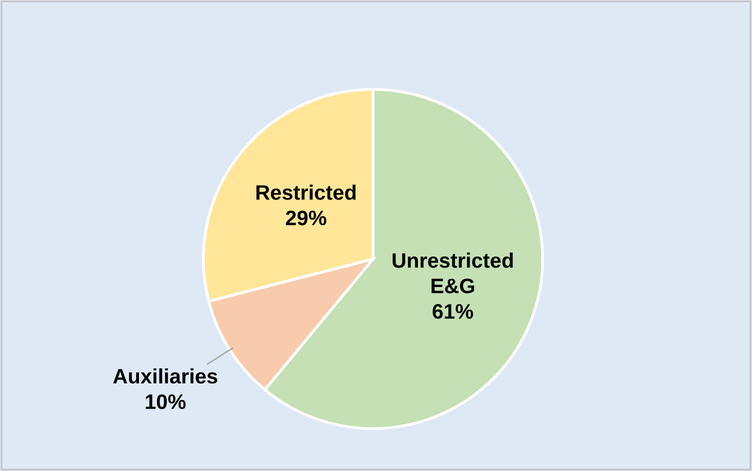 The image size is (752, 471). What do you see at coordinates (453, 311) in the screenshot?
I see `data-label: 61%` at bounding box center [453, 311].